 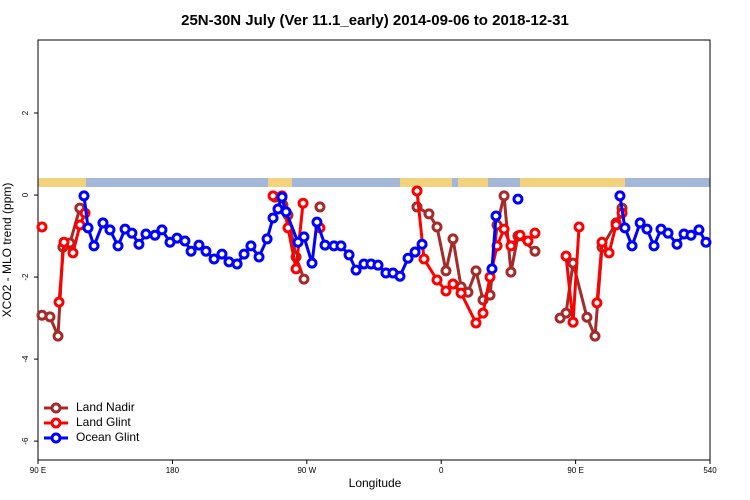 What do you see at coordinates (25, 194) in the screenshot?
I see `y-tick-label: 0` at bounding box center [25, 194].